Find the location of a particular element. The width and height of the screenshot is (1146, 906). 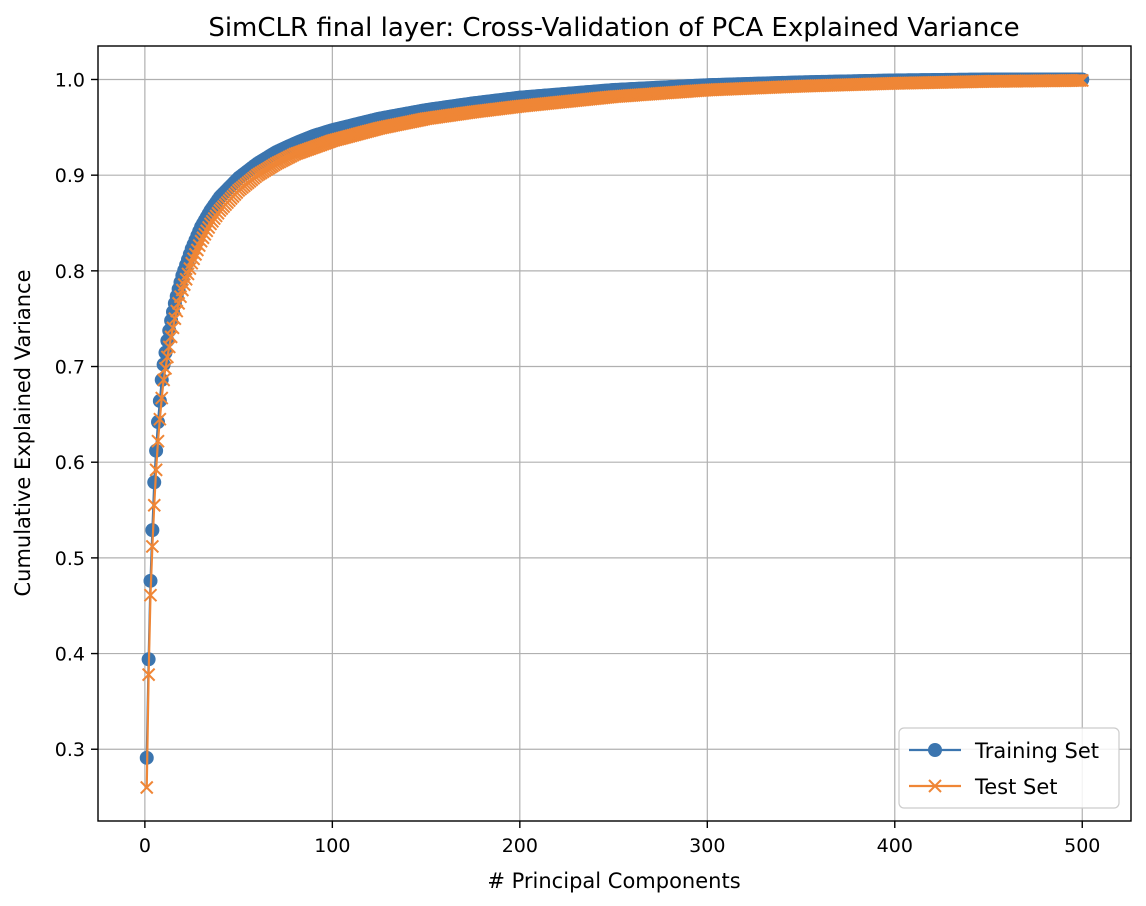

data-point is located at coordinates (147, 787).